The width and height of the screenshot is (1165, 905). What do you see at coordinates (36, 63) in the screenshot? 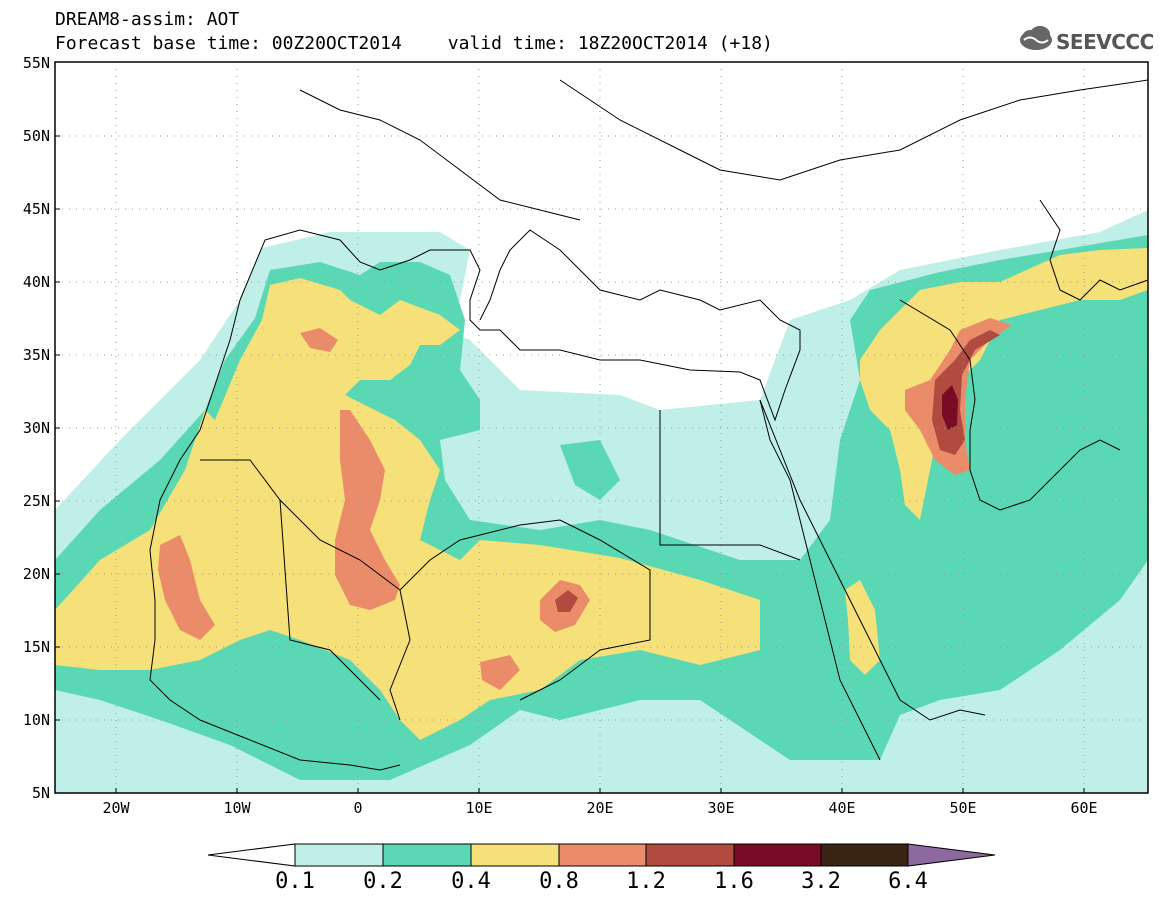
I see `lat-label: 55N` at bounding box center [36, 63].